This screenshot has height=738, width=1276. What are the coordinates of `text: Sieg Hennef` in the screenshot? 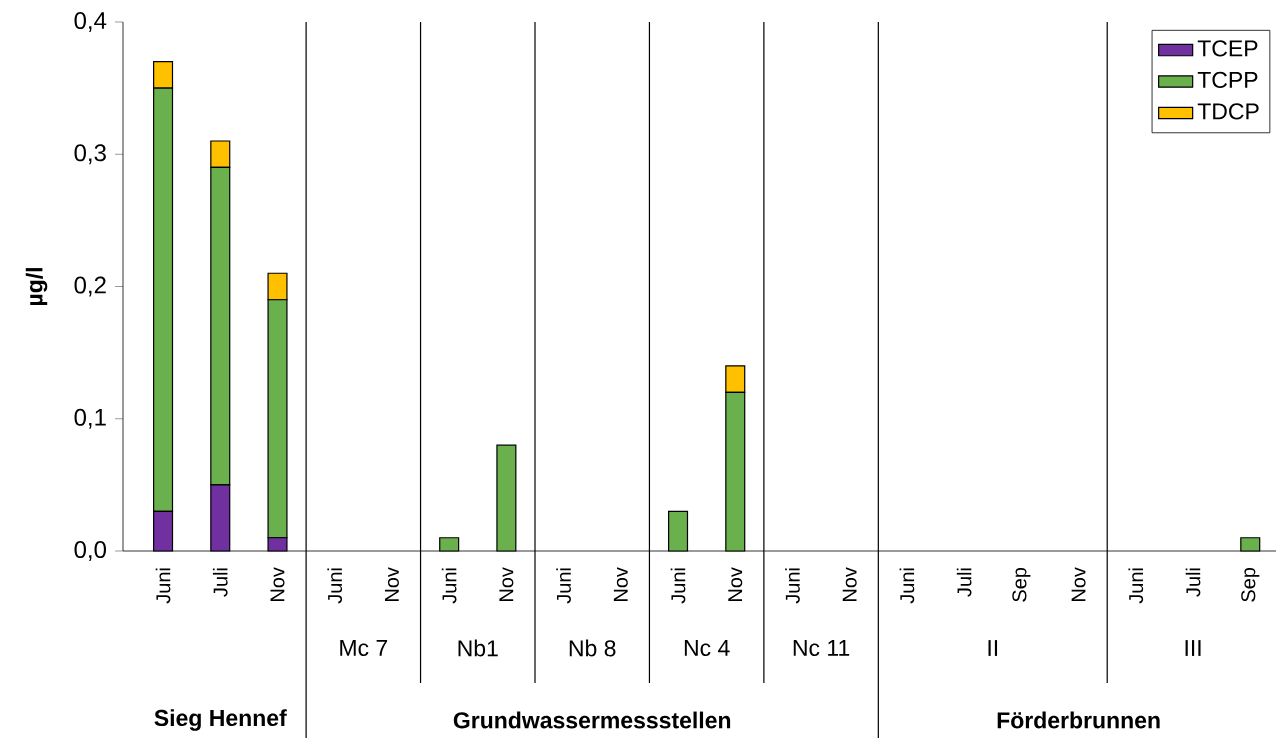 It's located at (220, 720).